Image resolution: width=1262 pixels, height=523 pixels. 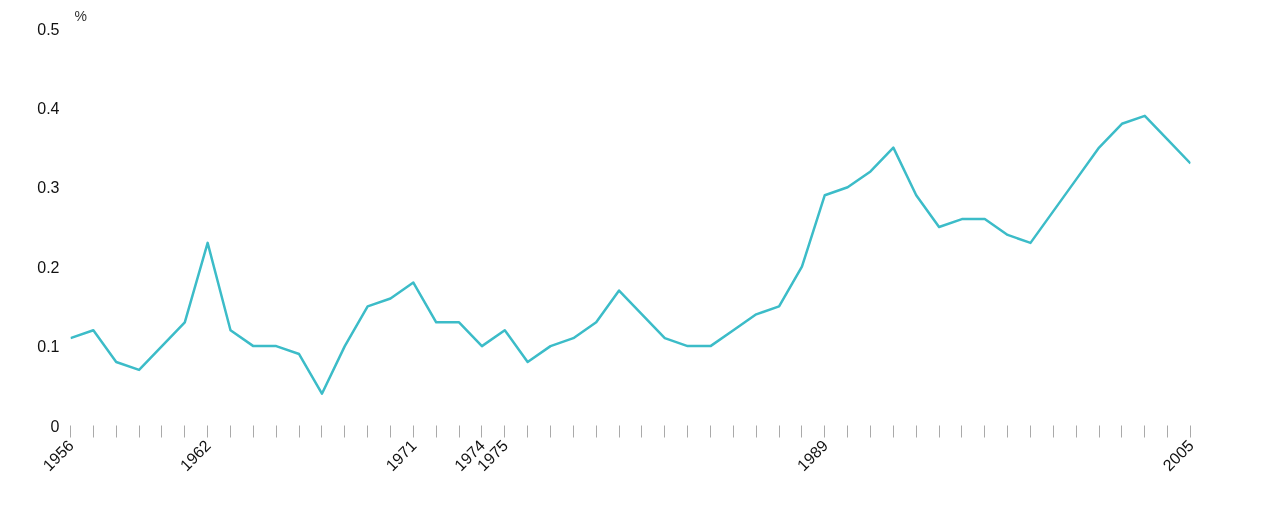 I want to click on y-axis-title: %, so click(x=80, y=15).